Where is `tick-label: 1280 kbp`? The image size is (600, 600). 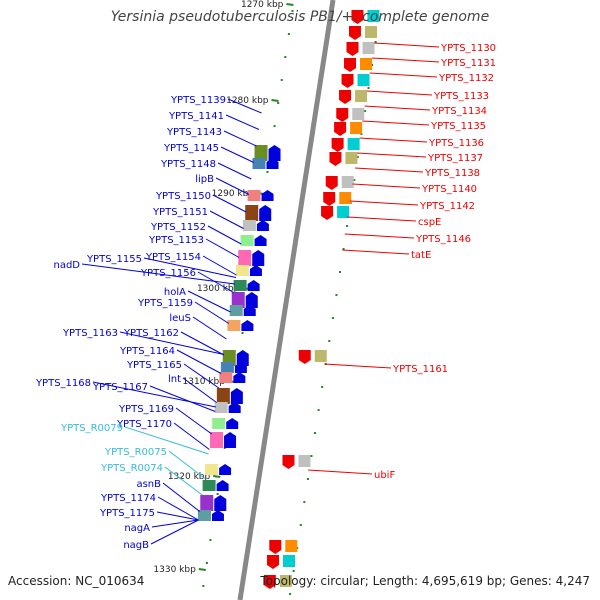
tick-label: 1280 kbp is located at coordinates (247, 101).